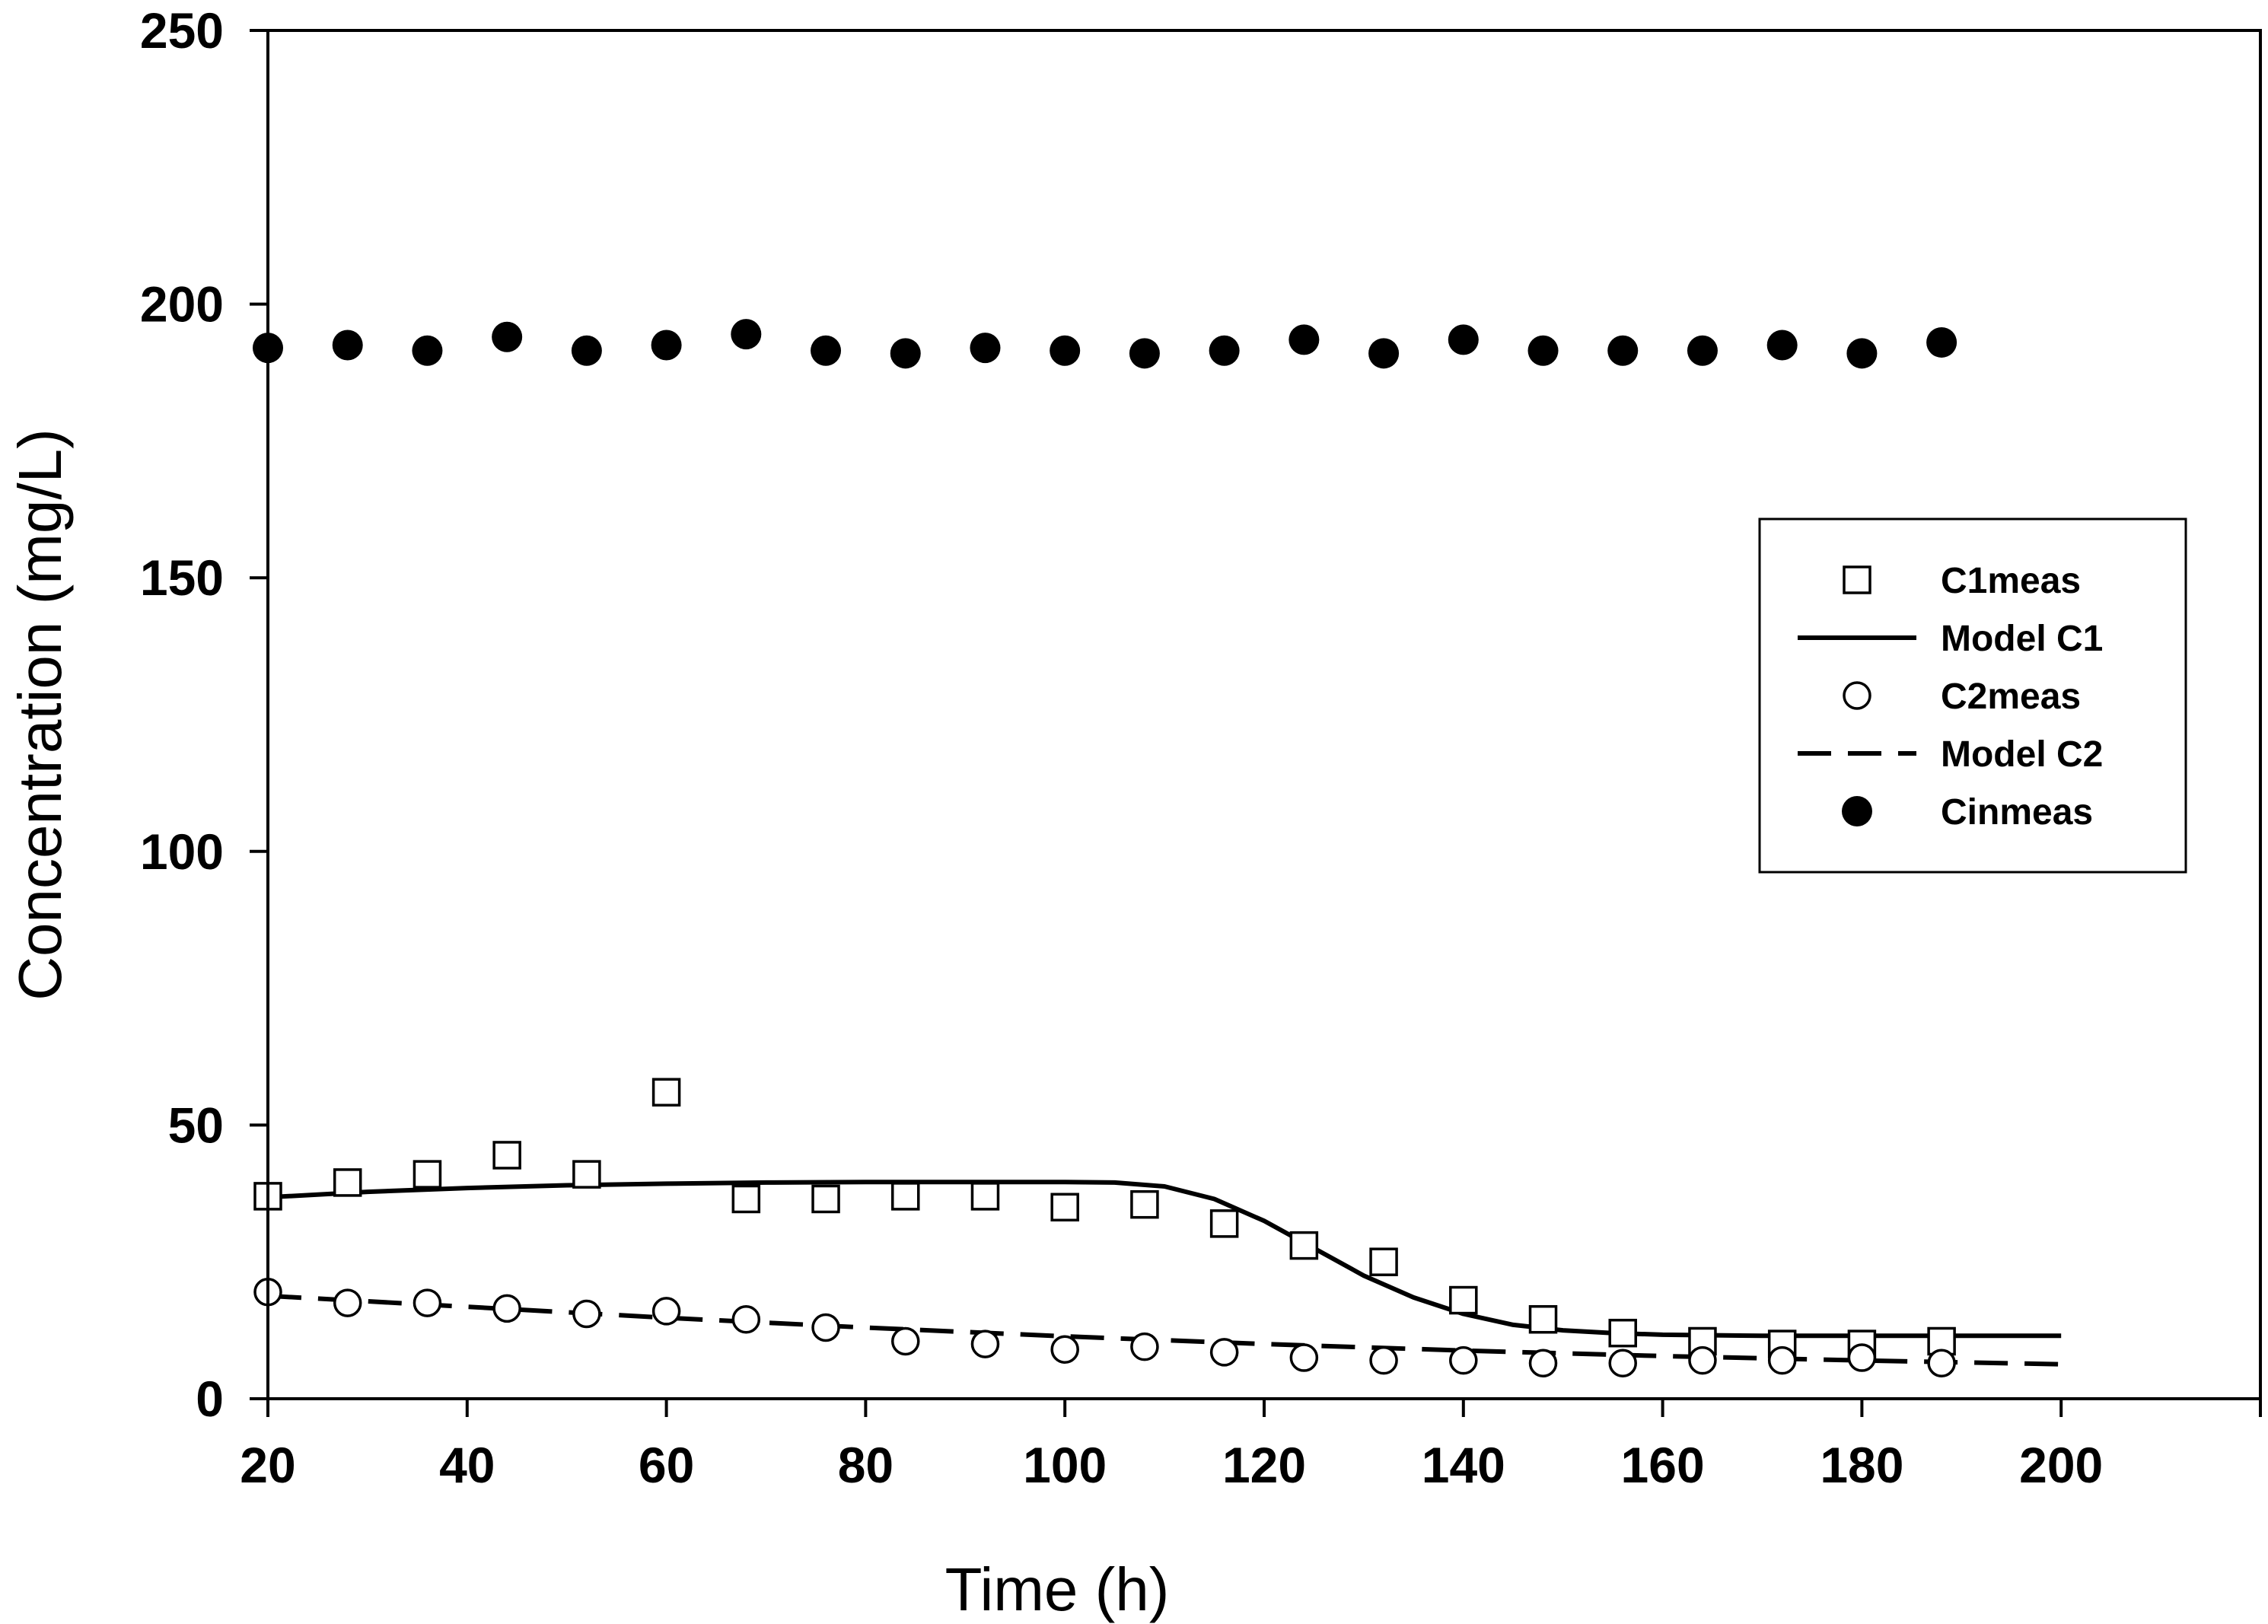 This screenshot has width=2268, height=1624. Describe the element at coordinates (467, 1465) in the screenshot. I see `x-tick-label-40: 40` at that location.